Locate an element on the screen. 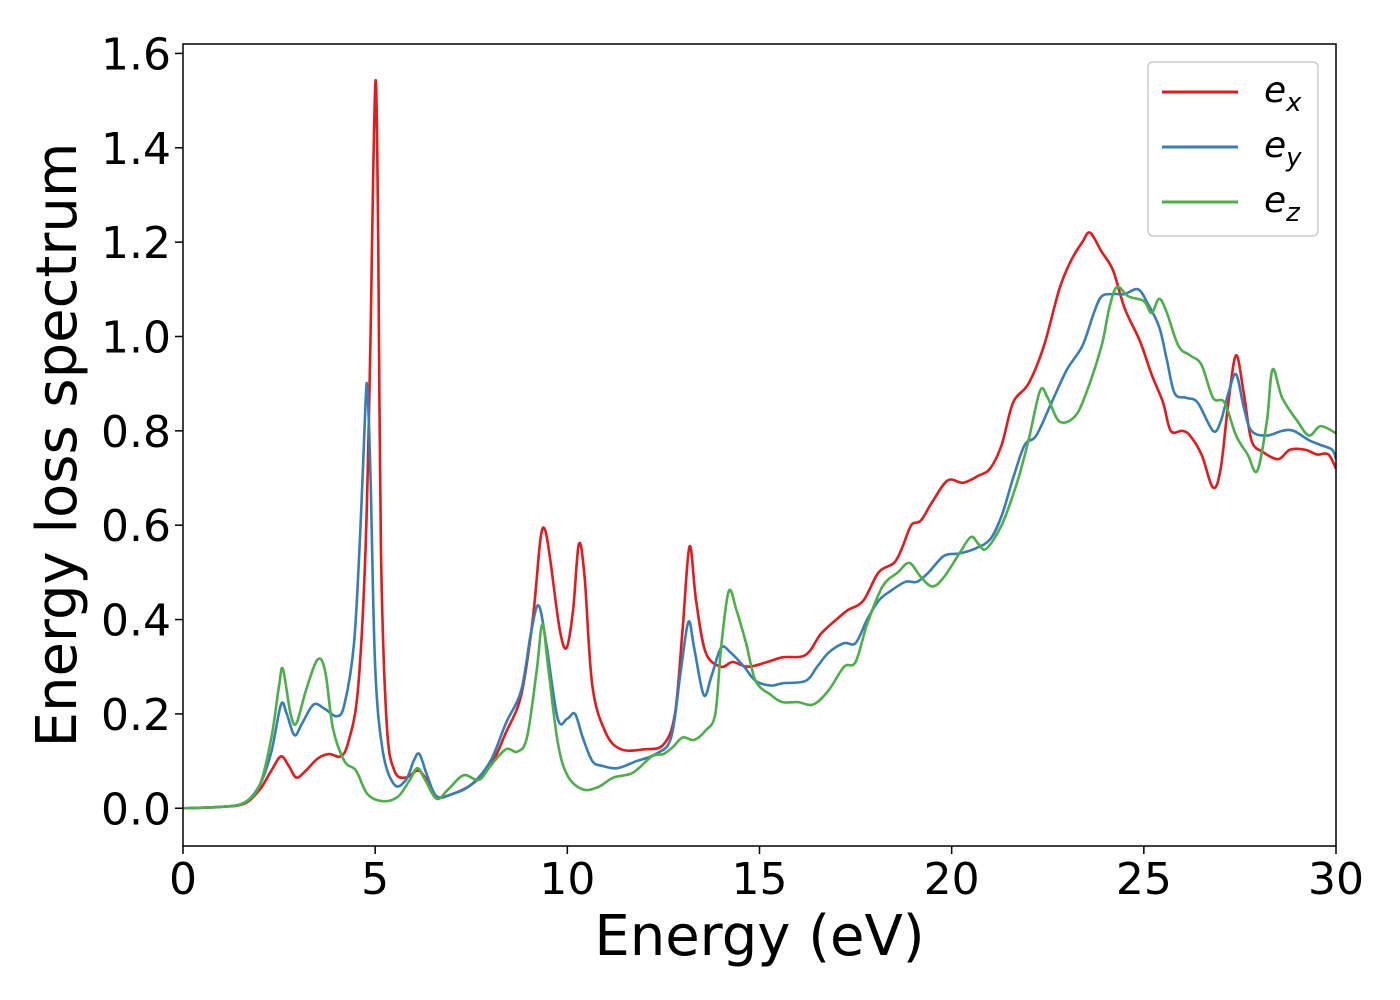 The image size is (1400, 1000). y-tick-label: 0.2 is located at coordinates (136, 715).